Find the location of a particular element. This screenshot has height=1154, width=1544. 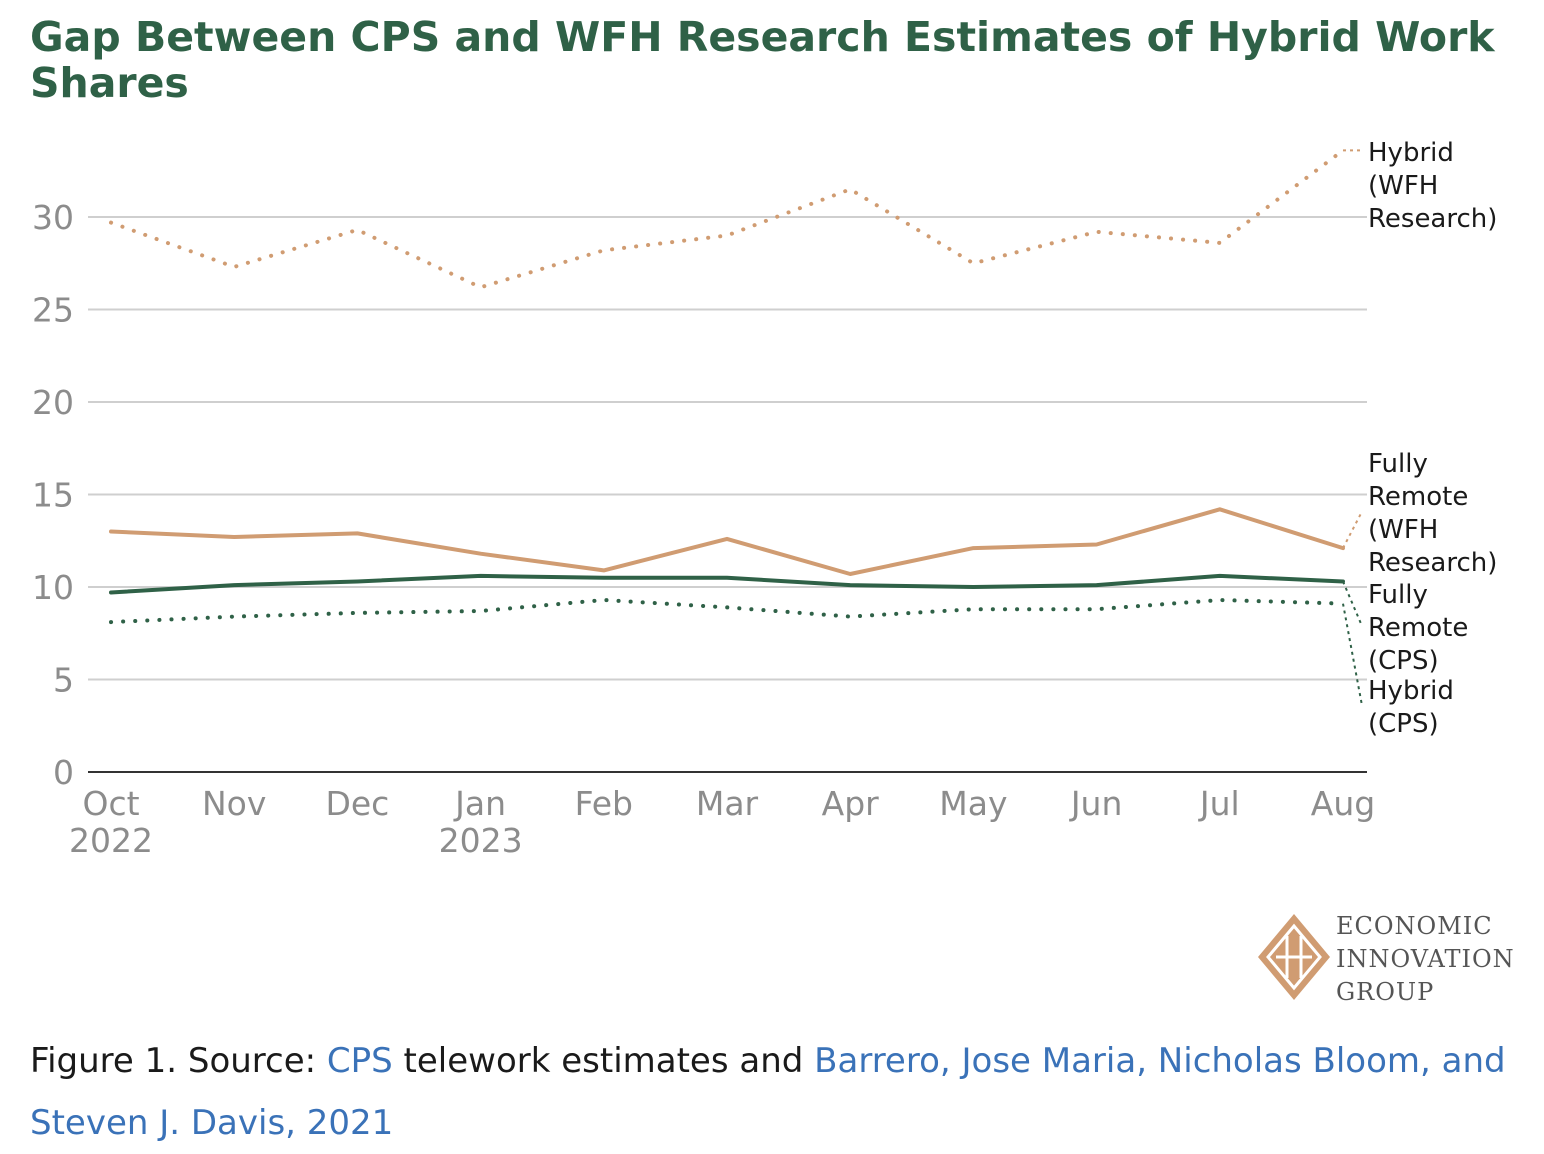

x-tick-label-4-0: Feb is located at coordinates (604, 803).